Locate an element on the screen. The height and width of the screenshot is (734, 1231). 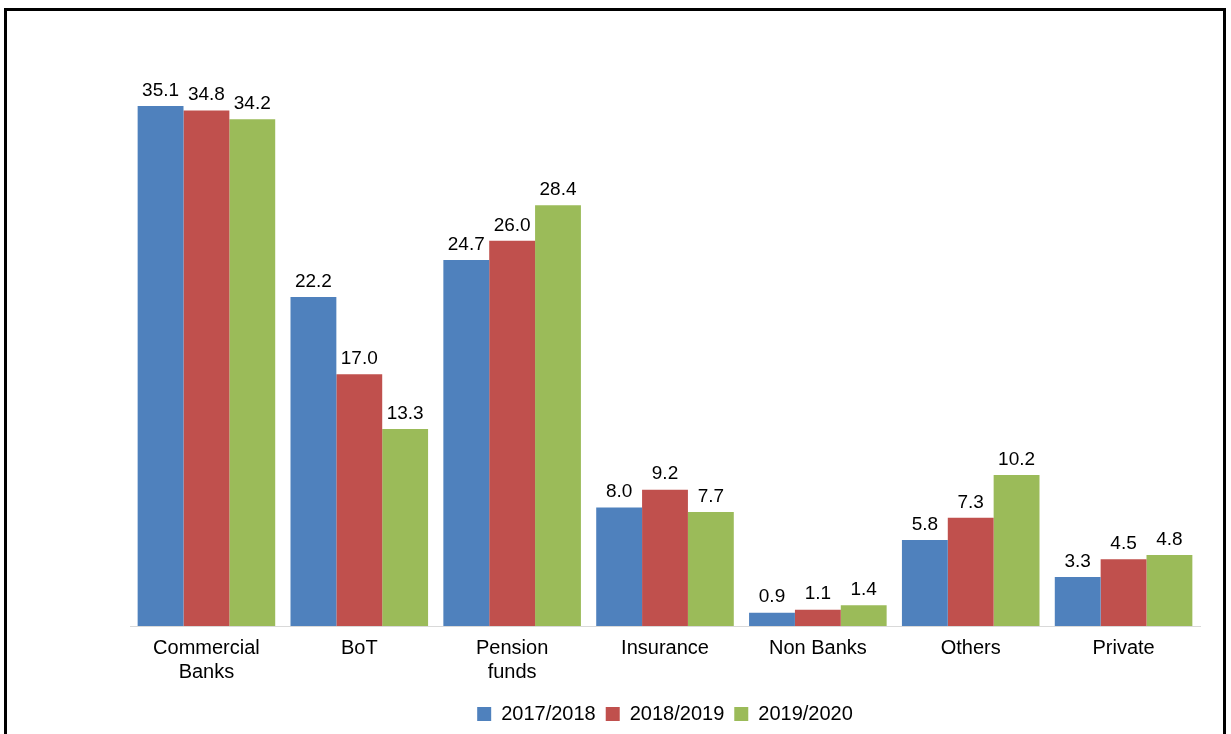
x-tick-label: BoT is located at coordinates (359, 646).